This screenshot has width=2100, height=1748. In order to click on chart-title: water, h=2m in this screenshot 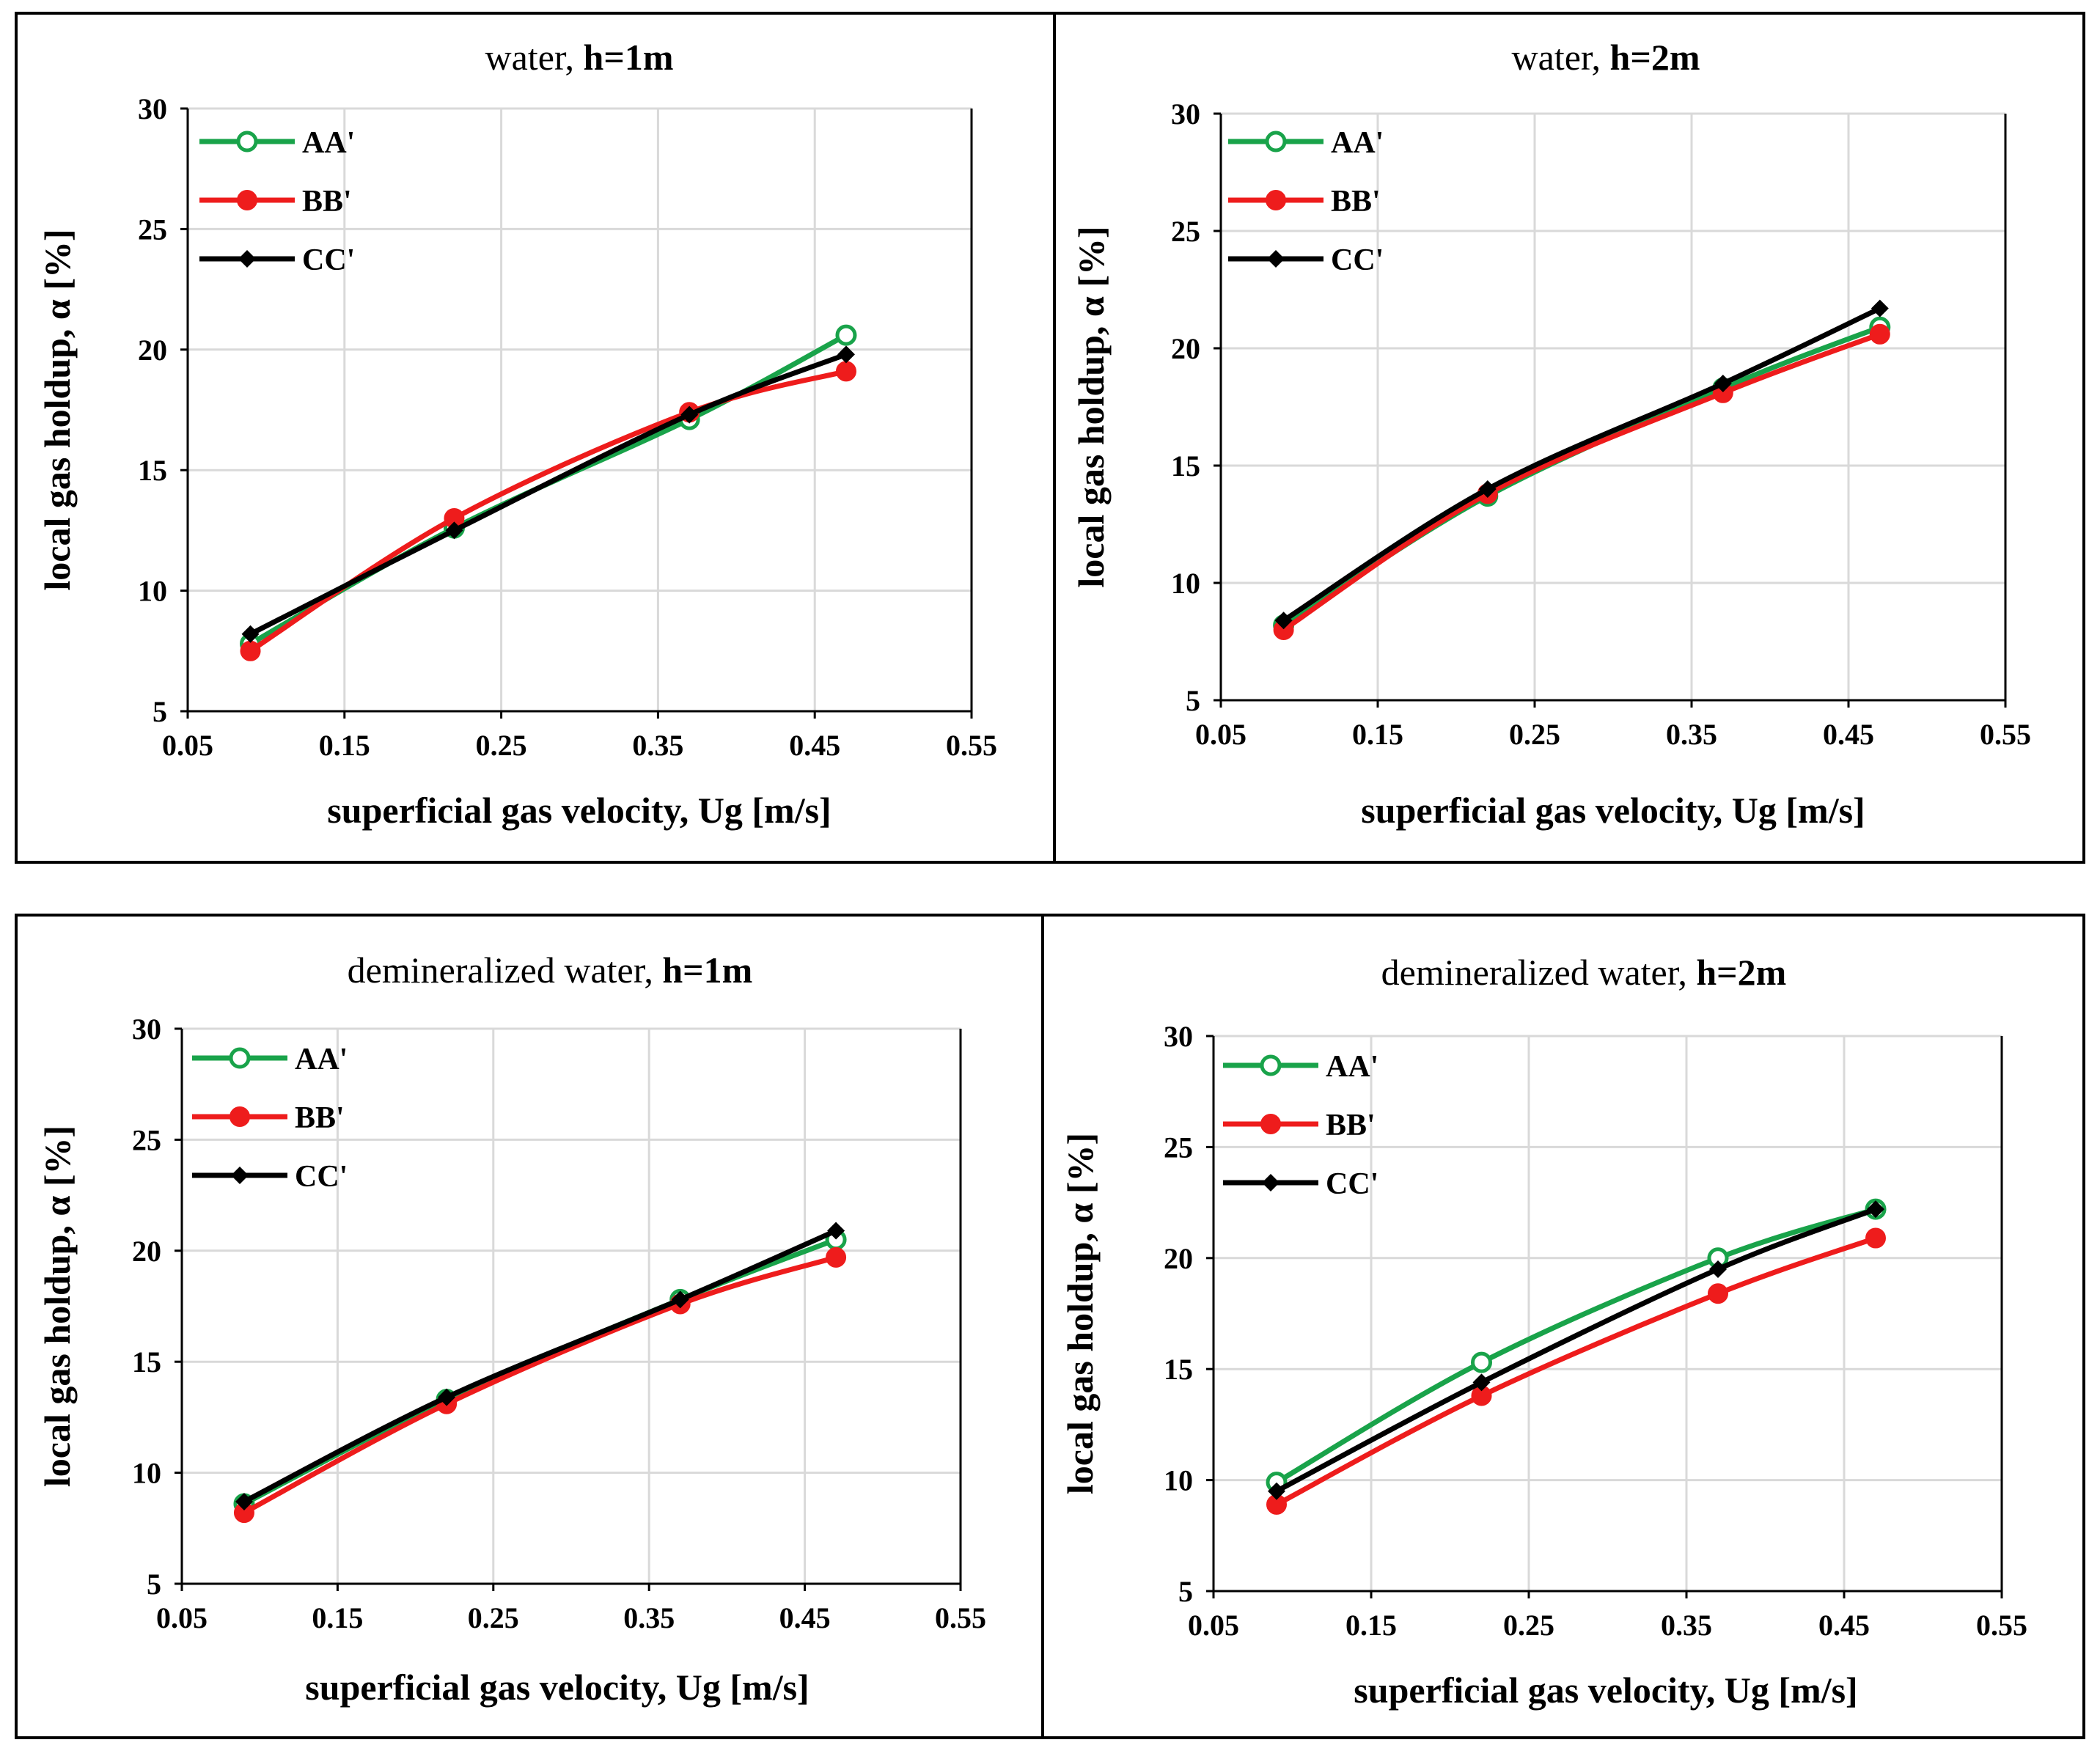, I will do `click(1606, 57)`.